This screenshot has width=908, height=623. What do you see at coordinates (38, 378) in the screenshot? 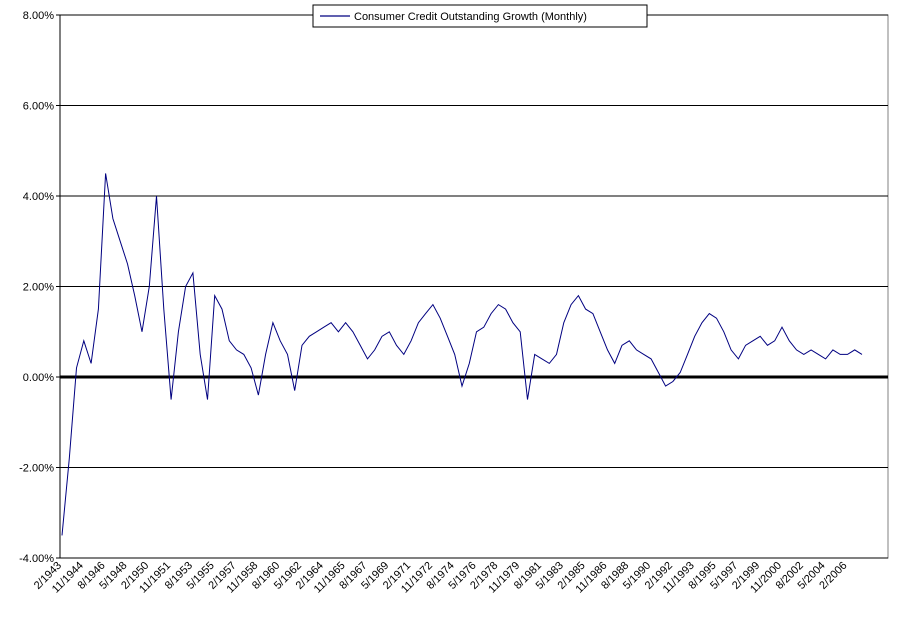
I see `y-tick-label: 0.00%` at bounding box center [38, 378].